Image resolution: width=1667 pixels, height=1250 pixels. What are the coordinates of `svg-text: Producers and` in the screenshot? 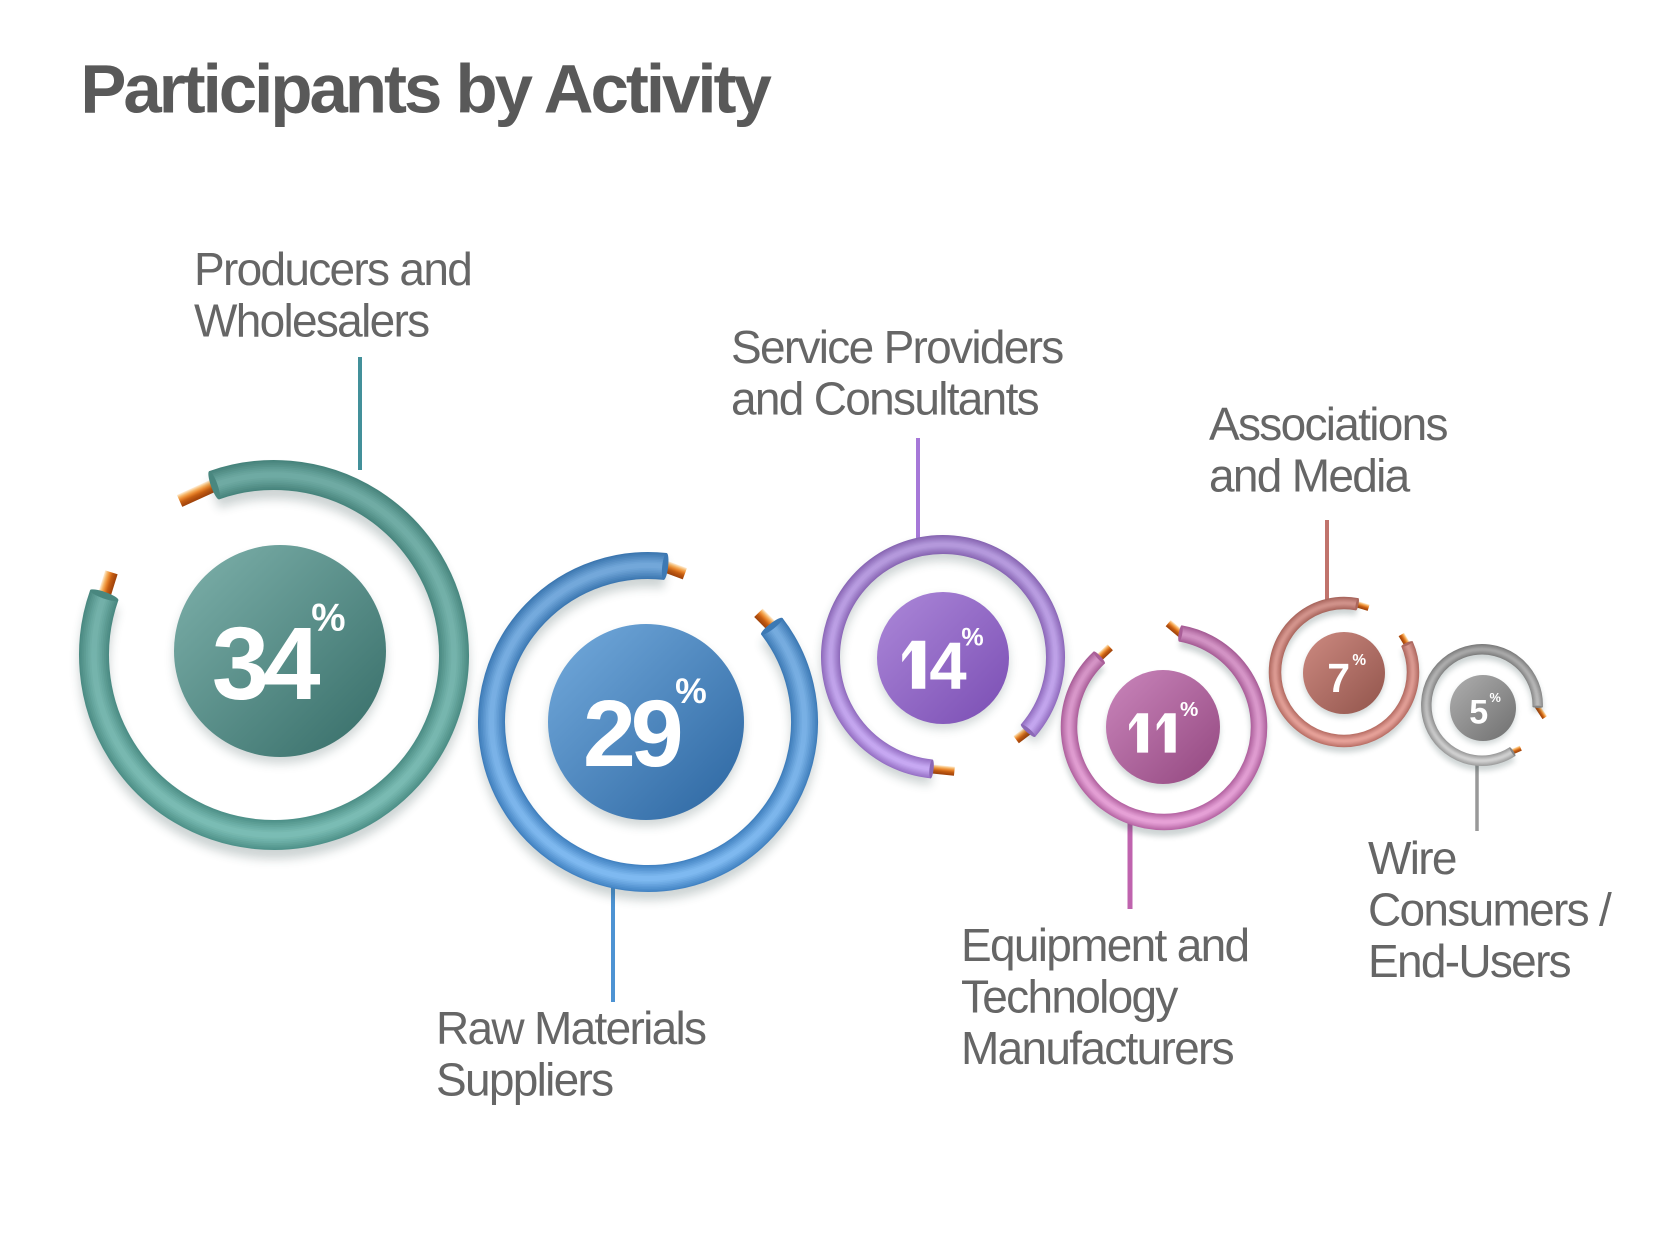 It's located at (332, 269).